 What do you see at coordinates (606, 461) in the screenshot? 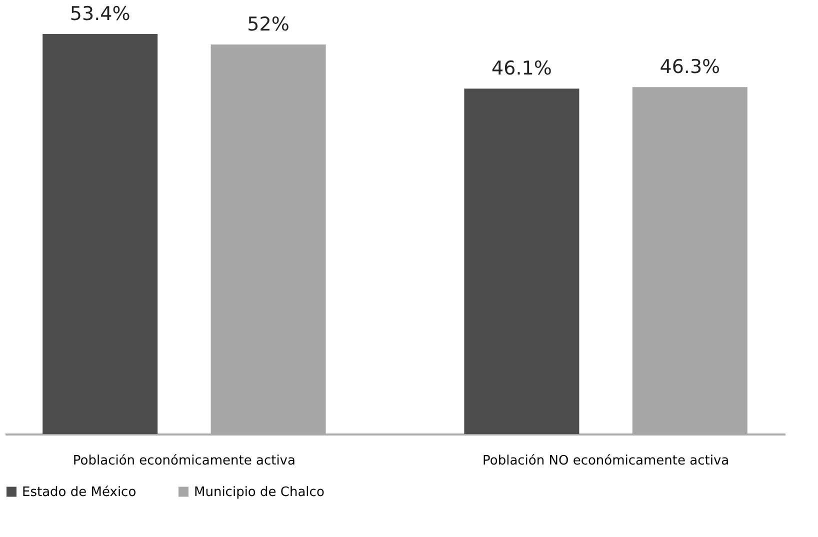
I see `x-tick-label: Población NO económicamente activa` at bounding box center [606, 461].